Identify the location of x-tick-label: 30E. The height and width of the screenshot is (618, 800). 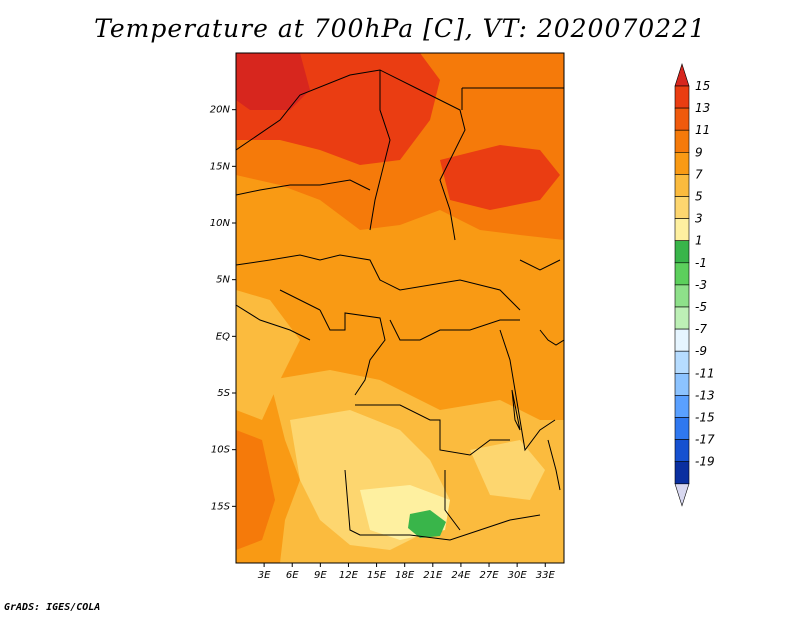
(518, 575).